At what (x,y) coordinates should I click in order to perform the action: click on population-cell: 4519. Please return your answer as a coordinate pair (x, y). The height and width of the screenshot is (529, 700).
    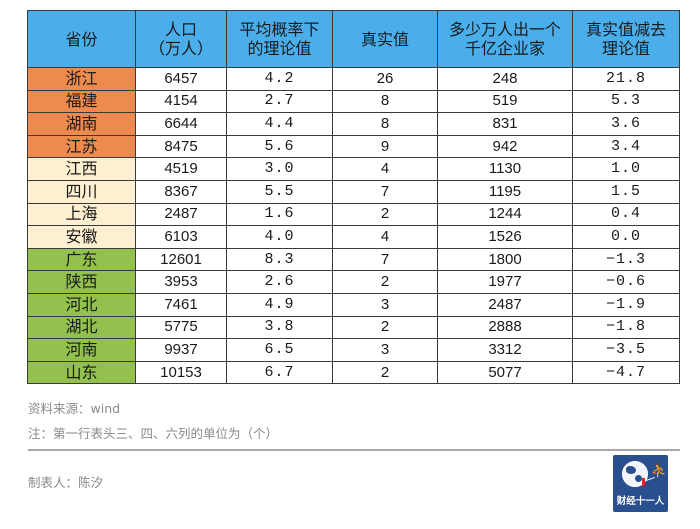
    Looking at the image, I should click on (181, 169).